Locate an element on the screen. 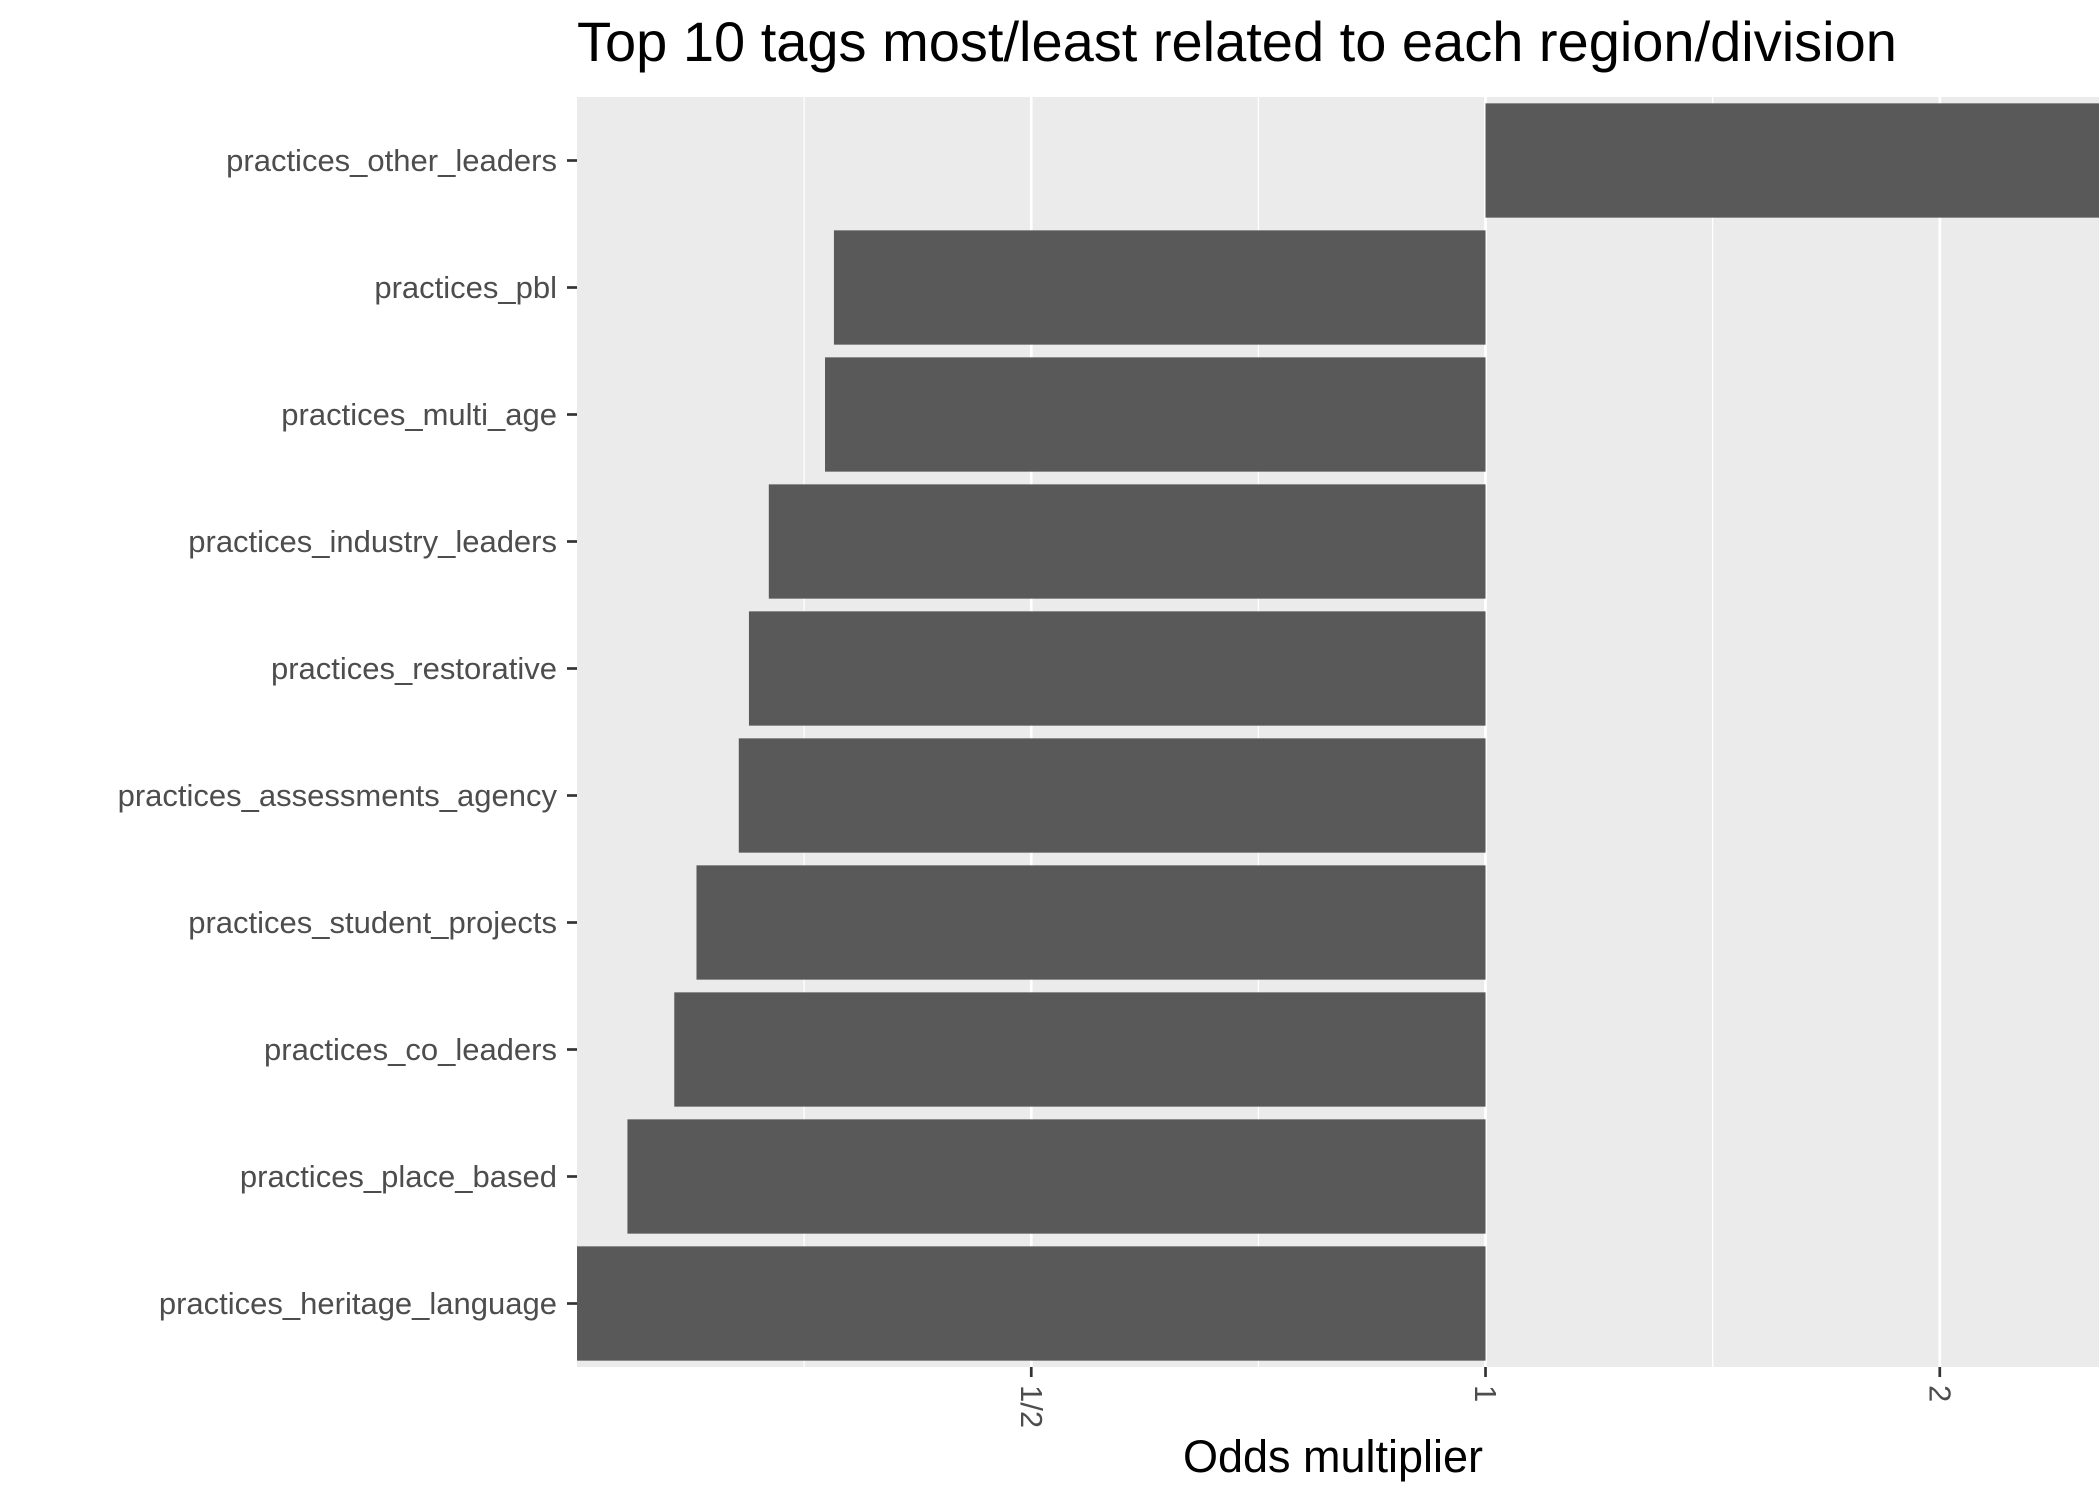 The height and width of the screenshot is (1499, 2099). y-tick-label: practices_student_projects is located at coordinates (372, 922).